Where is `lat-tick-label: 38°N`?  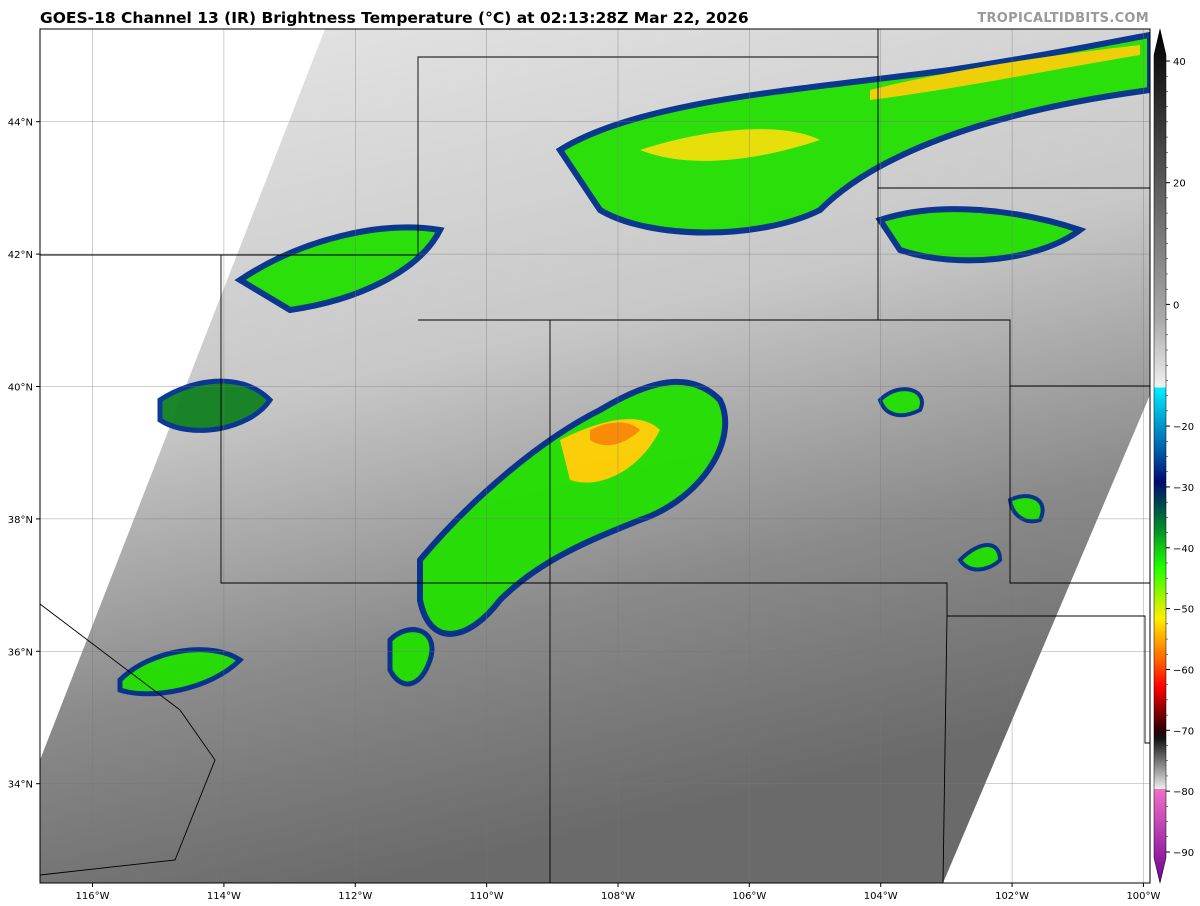 lat-tick-label: 38°N is located at coordinates (20, 520).